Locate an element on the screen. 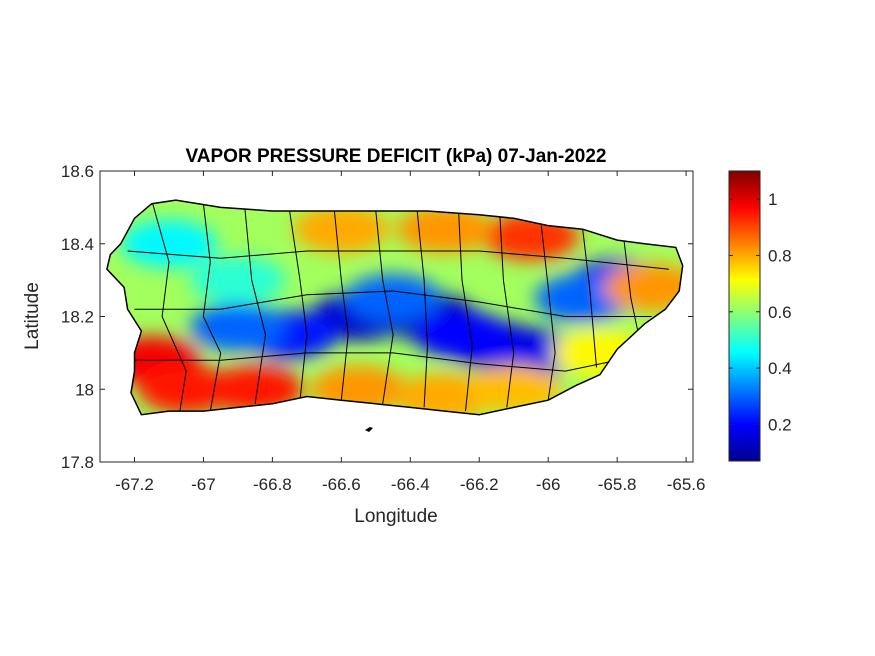  x-tick-label: -67.2 is located at coordinates (134, 484).